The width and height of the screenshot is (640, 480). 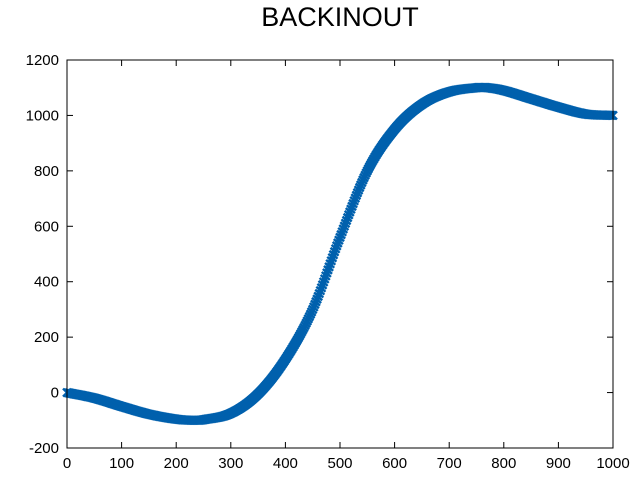 I want to click on x-tick-label: 300, so click(x=230, y=463).